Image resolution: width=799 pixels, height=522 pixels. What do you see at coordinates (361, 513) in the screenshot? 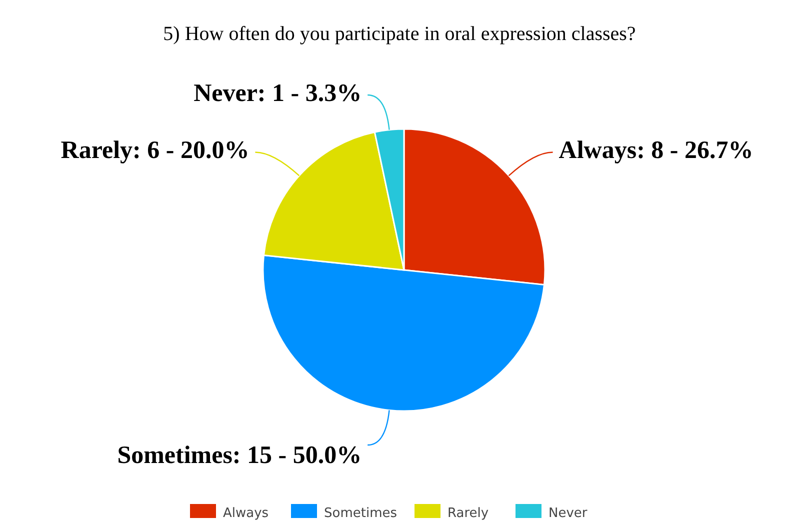
I see `legend-label: Sometimes` at bounding box center [361, 513].